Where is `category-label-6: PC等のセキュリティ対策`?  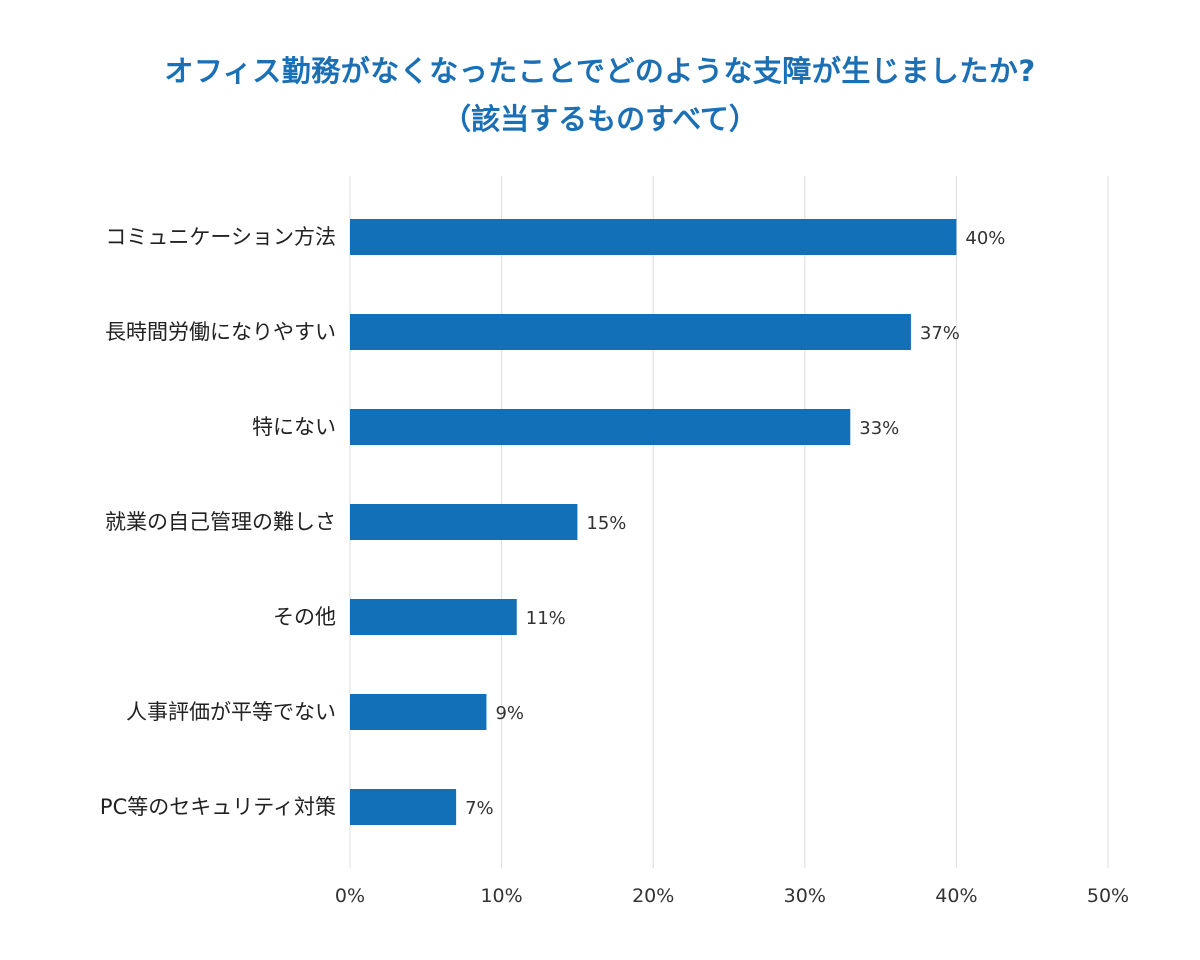
category-label-6: PC等のセキュリティ対策 is located at coordinates (218, 807).